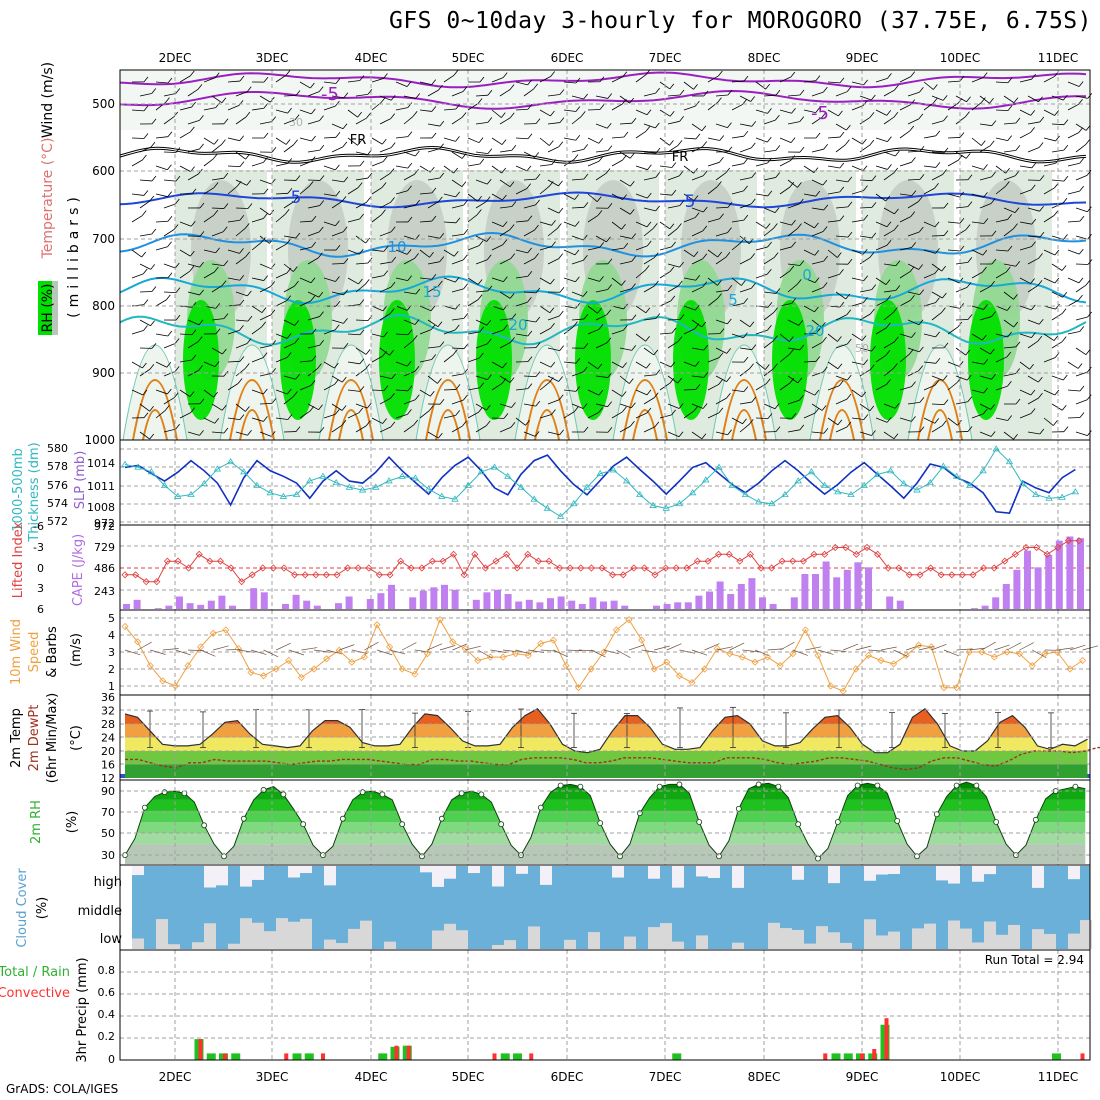  I want to click on warm-cone, so click(155, 392).